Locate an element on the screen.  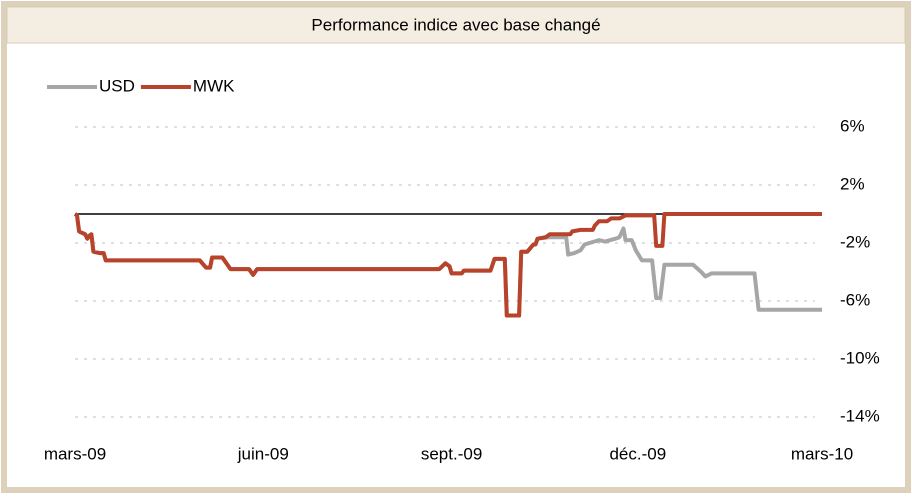
title-bar is located at coordinates (456, 25).